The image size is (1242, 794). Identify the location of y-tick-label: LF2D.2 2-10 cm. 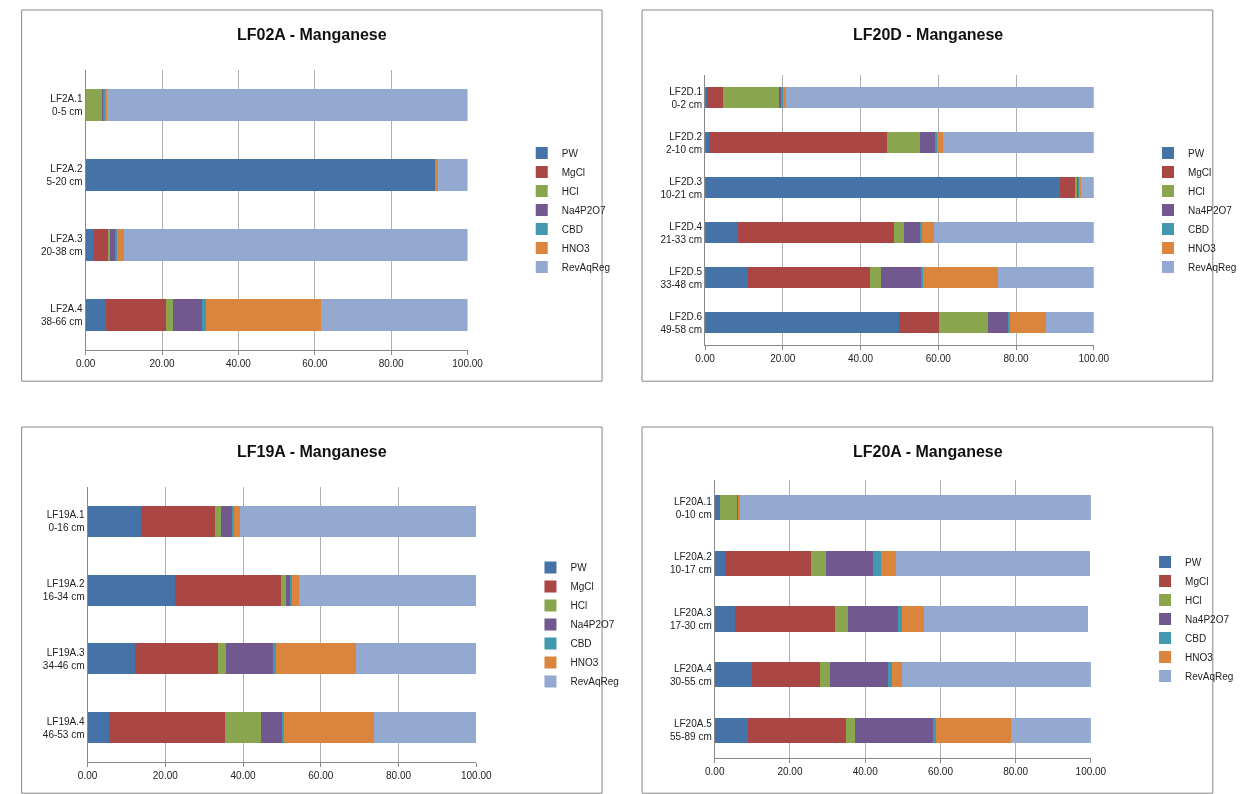
(684, 142).